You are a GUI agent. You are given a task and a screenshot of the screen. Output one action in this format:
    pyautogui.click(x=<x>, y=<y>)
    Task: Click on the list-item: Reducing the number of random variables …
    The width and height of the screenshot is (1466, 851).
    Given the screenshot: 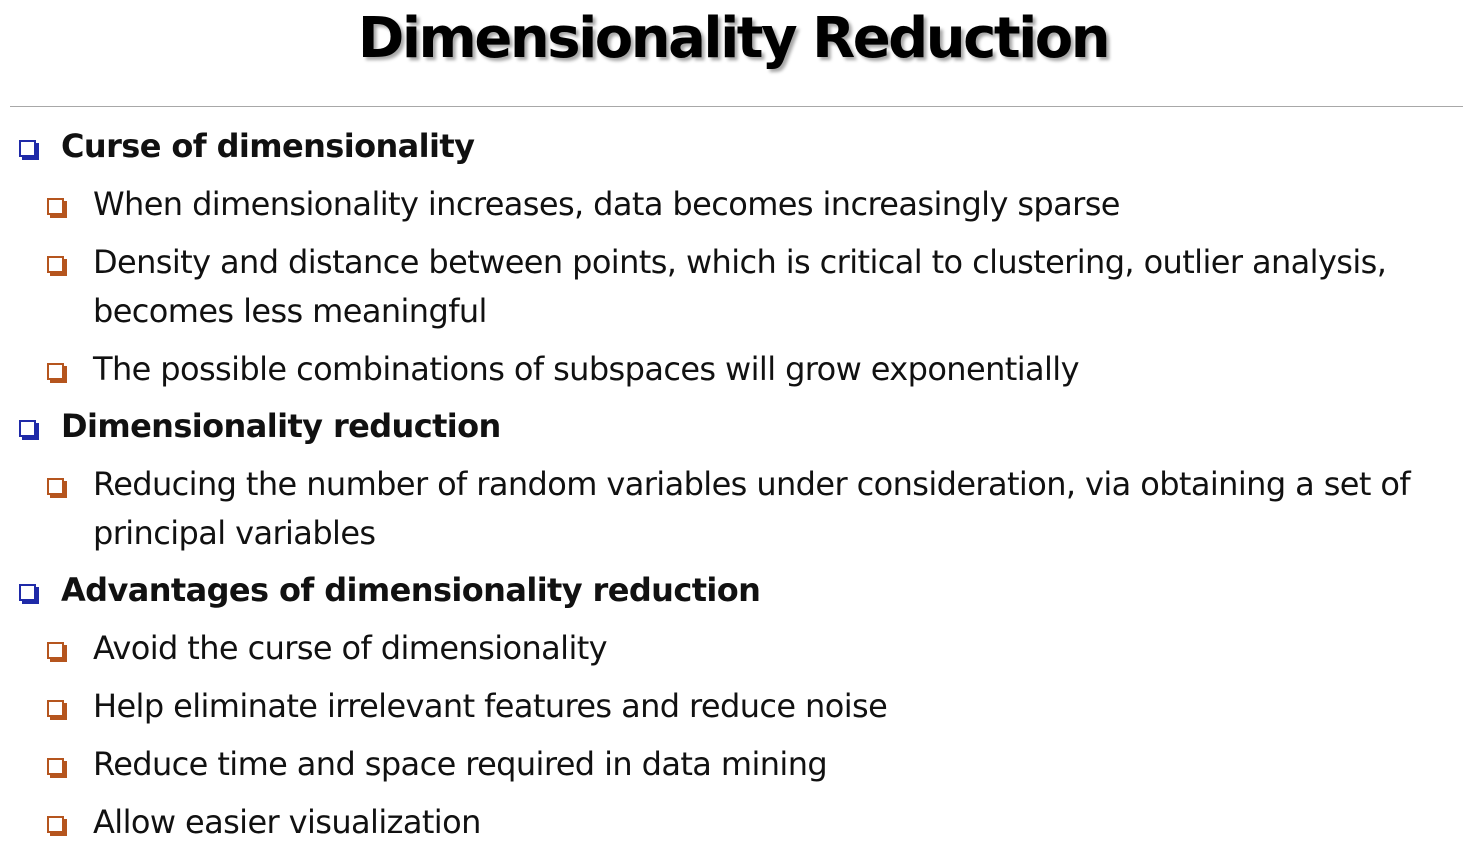 What is the action you would take?
    pyautogui.click(x=745, y=508)
    